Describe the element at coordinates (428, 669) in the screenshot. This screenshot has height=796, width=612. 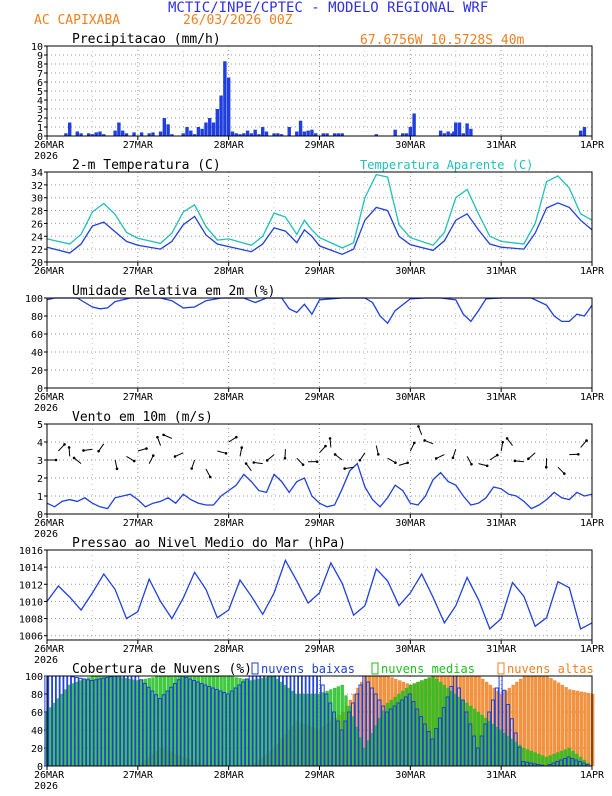
I see `legend-label: nuvens medias` at that location.